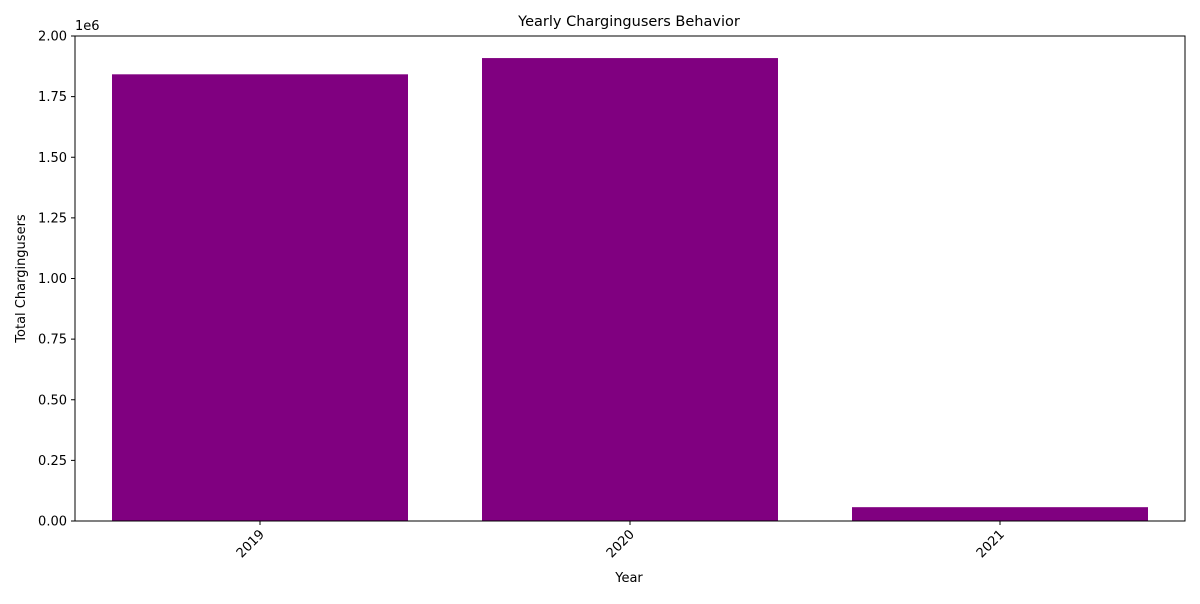 Image resolution: width=1200 pixels, height=604 pixels. Describe the element at coordinates (52, 279) in the screenshot. I see `y-tick-label: 1.00` at that location.